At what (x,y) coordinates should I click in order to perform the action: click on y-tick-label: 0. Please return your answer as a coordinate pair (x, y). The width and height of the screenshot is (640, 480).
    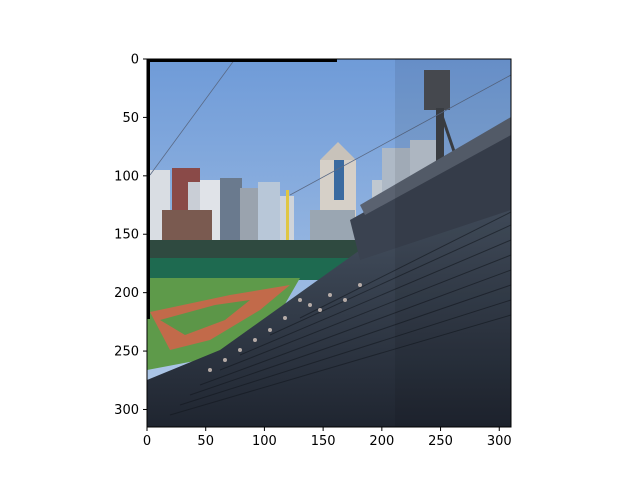
    Looking at the image, I should click on (135, 60).